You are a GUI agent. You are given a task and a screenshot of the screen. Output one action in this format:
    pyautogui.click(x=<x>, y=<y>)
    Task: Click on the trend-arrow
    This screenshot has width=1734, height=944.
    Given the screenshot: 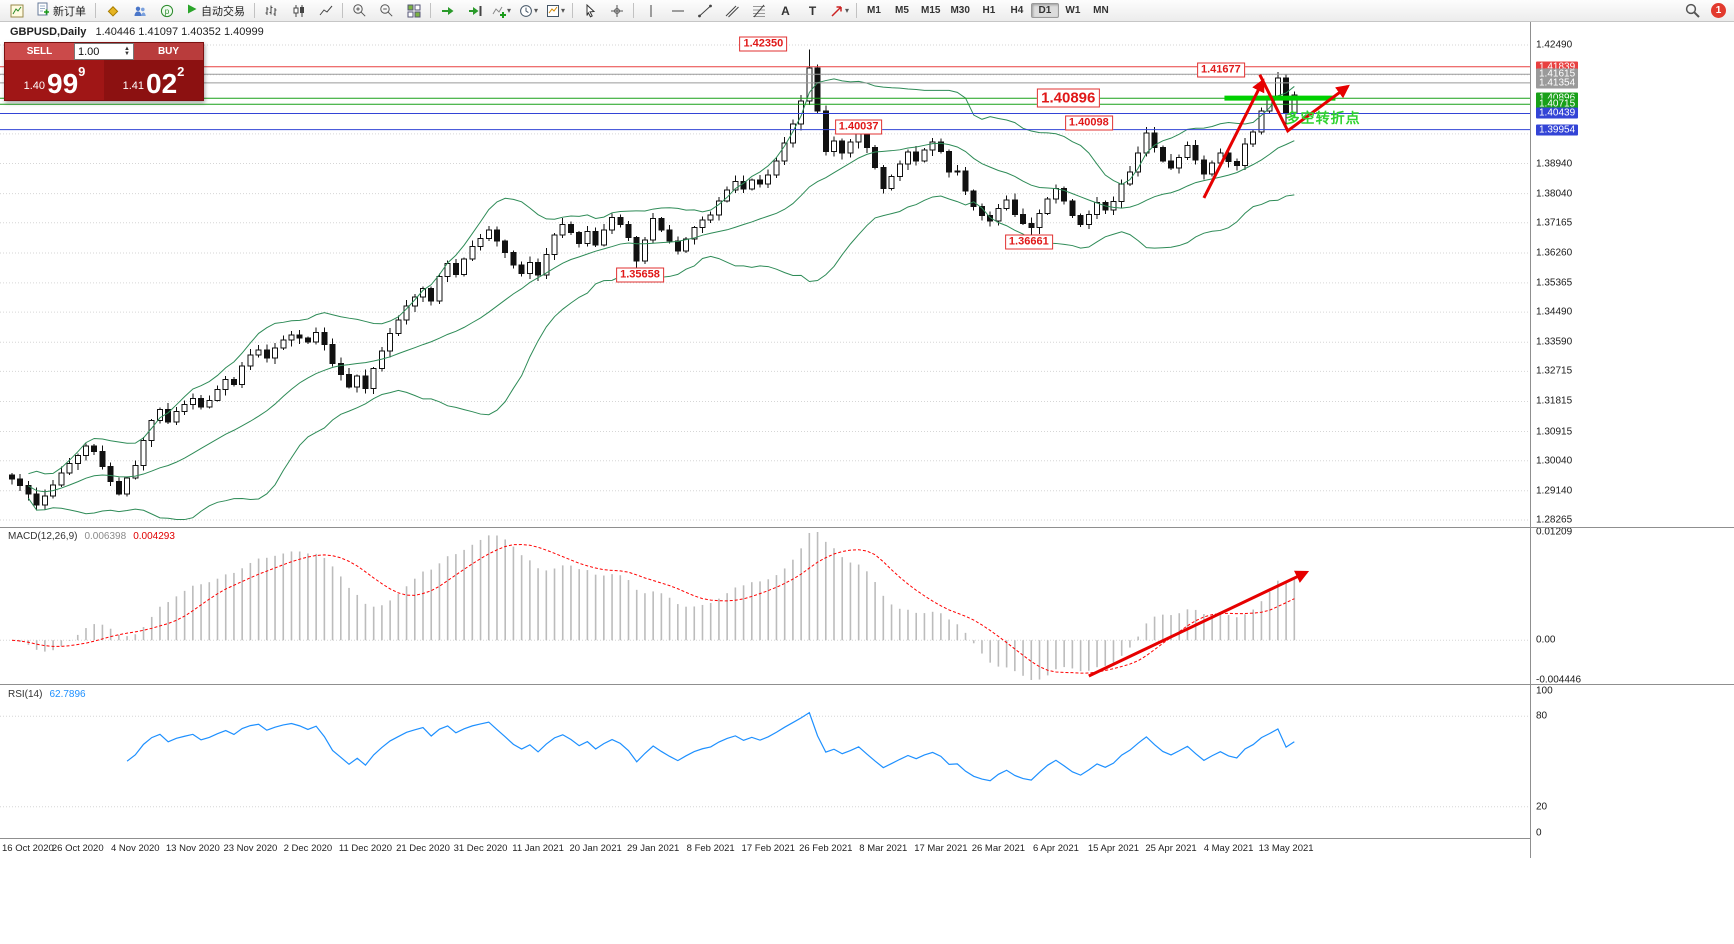 What is the action you would take?
    pyautogui.click(x=1233, y=138)
    